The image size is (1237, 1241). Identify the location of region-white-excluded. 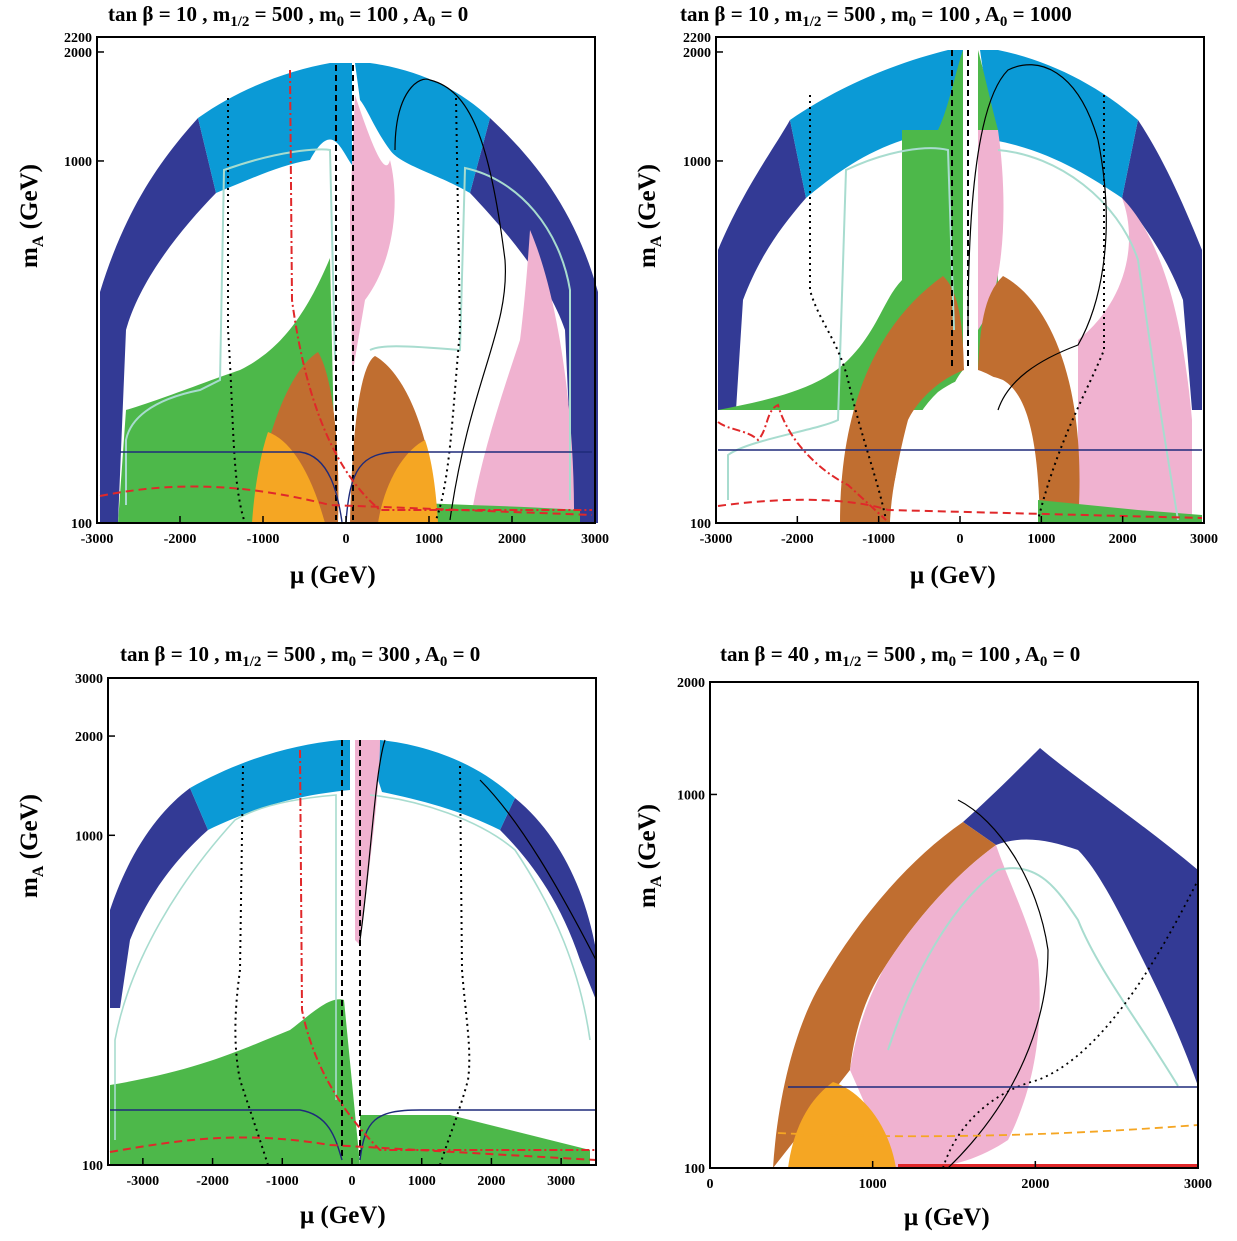
(965, 449).